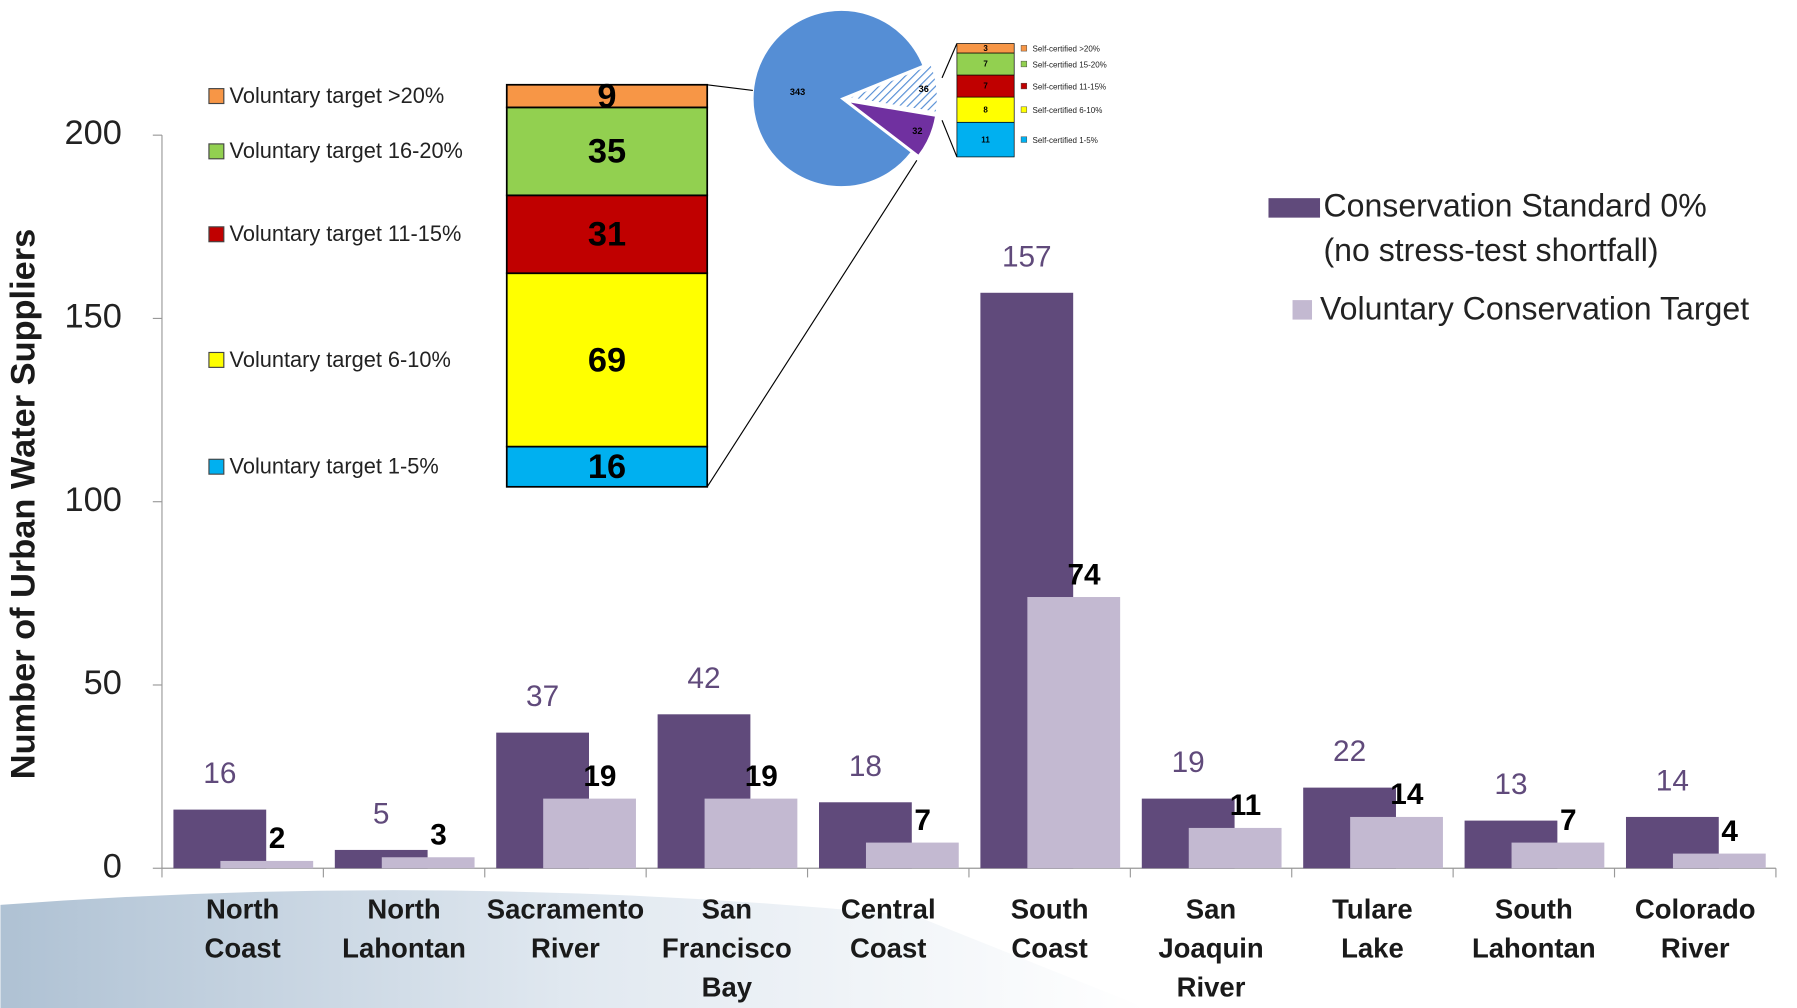 Image resolution: width=1797 pixels, height=1008 pixels. What do you see at coordinates (1050, 930) in the screenshot?
I see `x-tick-label-box: South Coast` at bounding box center [1050, 930].